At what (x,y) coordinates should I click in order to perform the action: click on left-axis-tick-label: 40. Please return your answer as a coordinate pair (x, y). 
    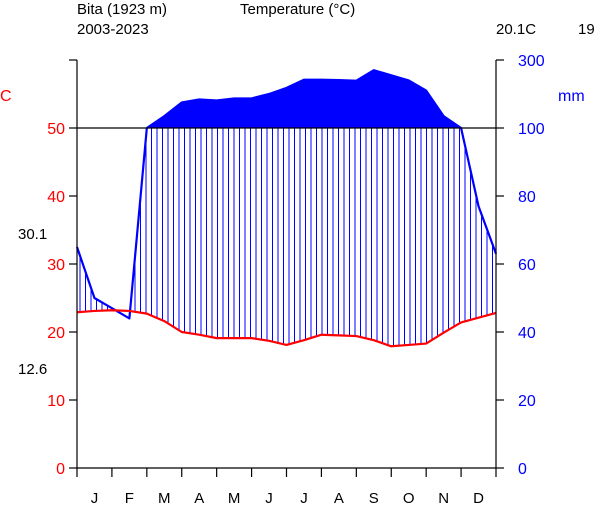
    Looking at the image, I should click on (56, 197).